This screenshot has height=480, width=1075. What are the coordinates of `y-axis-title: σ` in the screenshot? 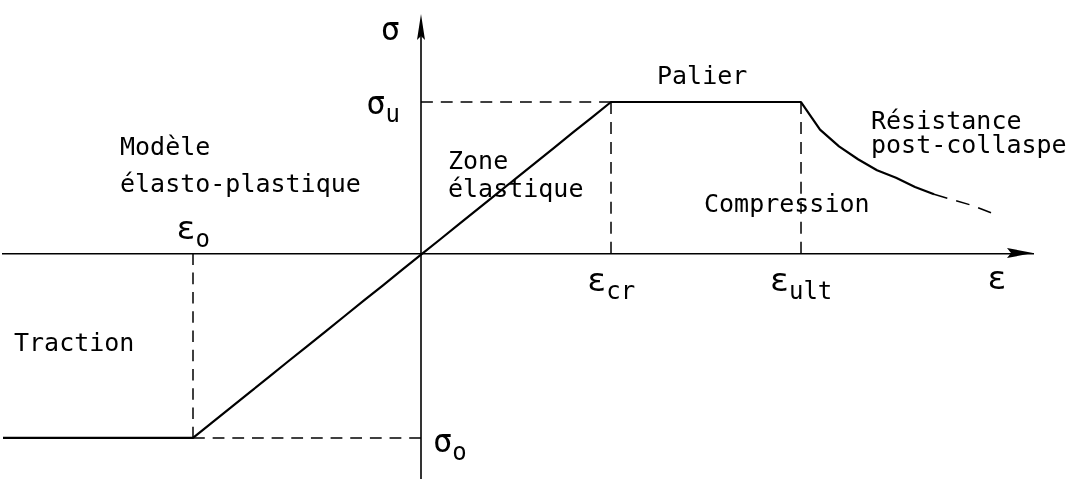 It's located at (390, 29).